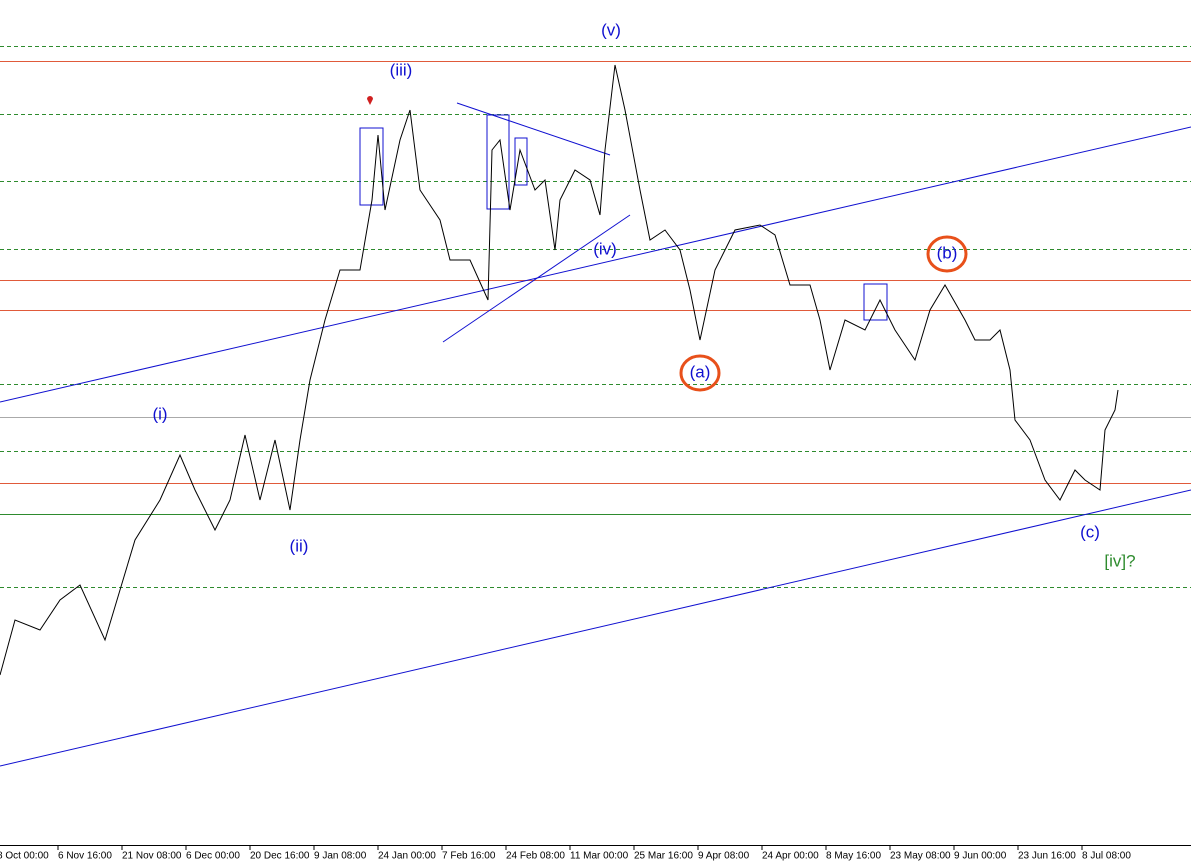  I want to click on time-label: 9 Jun 00:00, so click(980, 856).